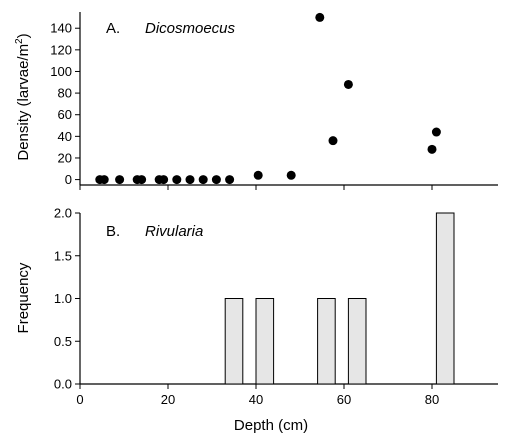  I want to click on panel-b-title: Rivularia, so click(174, 231).